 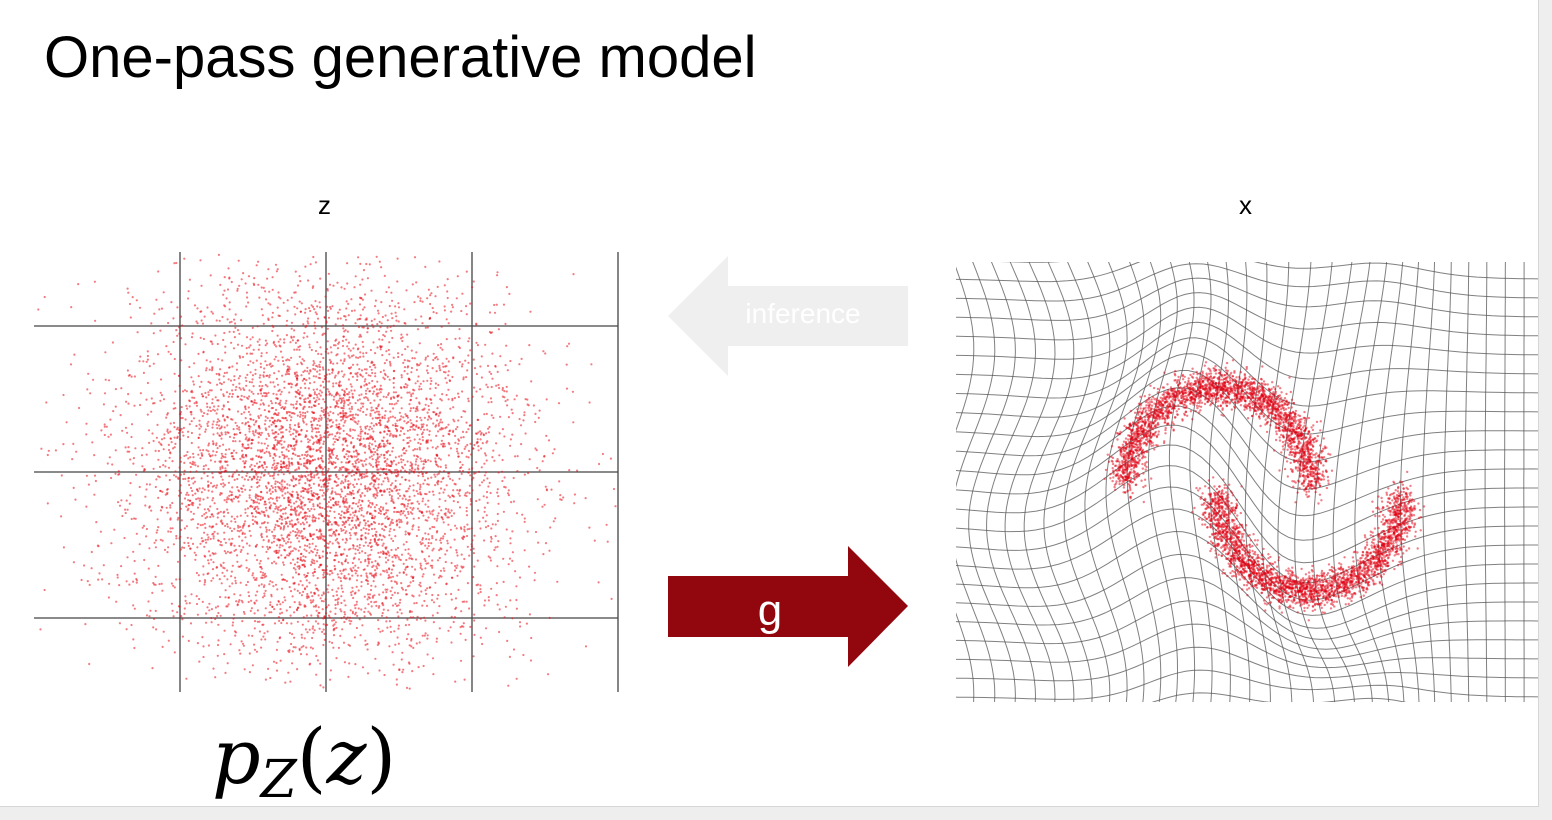 I want to click on prior-density-formula: pZ(z), so click(x=304, y=759).